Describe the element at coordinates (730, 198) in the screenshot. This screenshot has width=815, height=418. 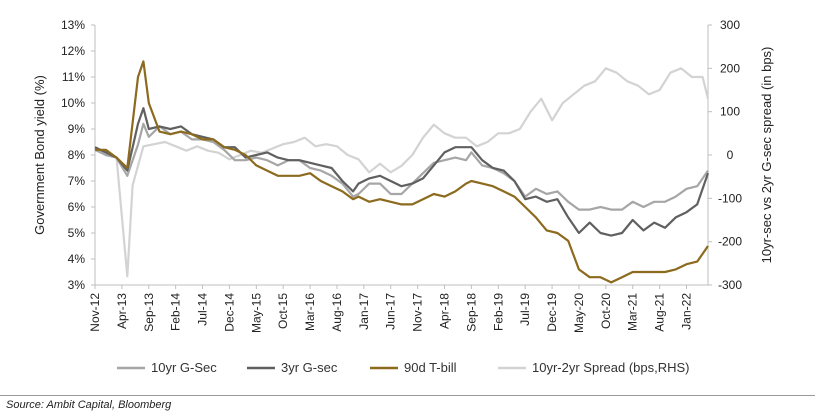
I see `y-right-tick-label: -100` at that location.